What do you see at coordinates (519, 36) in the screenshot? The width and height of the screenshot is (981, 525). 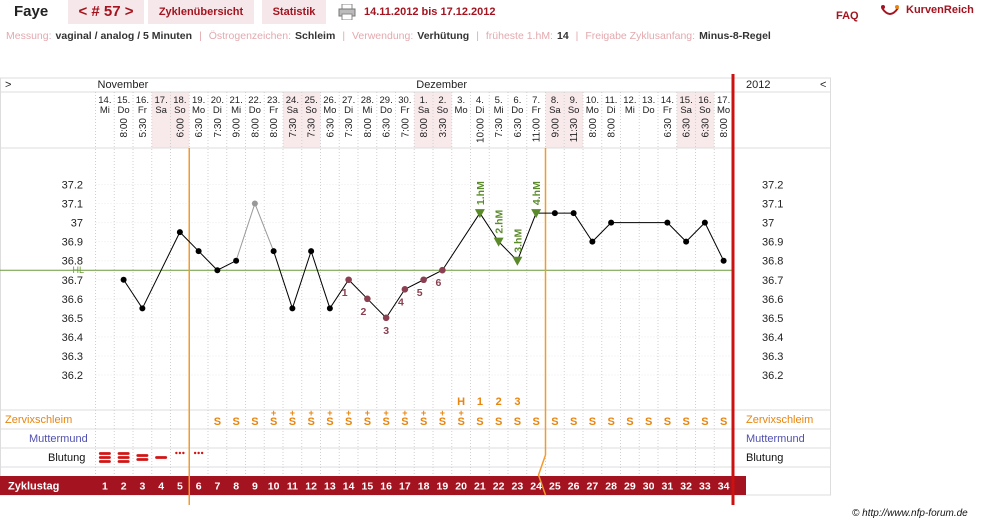 I see `info-key-earliest: früheste 1.hM:` at bounding box center [519, 36].